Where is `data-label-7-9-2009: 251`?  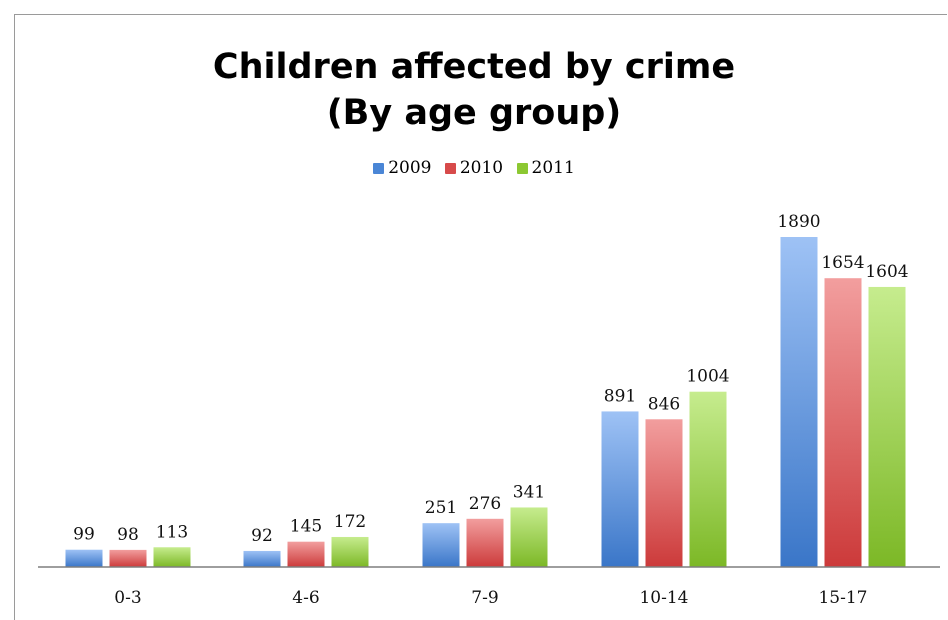 data-label-7-9-2009: 251 is located at coordinates (441, 508).